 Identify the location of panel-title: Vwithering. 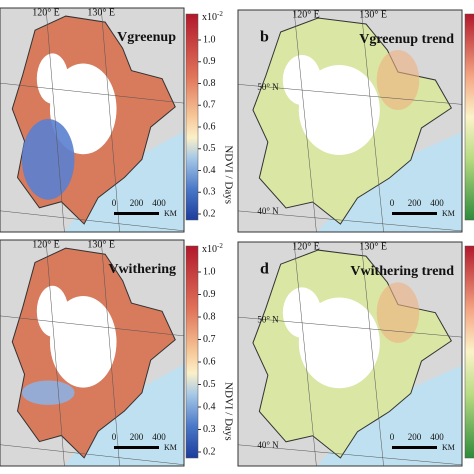
(142, 269).